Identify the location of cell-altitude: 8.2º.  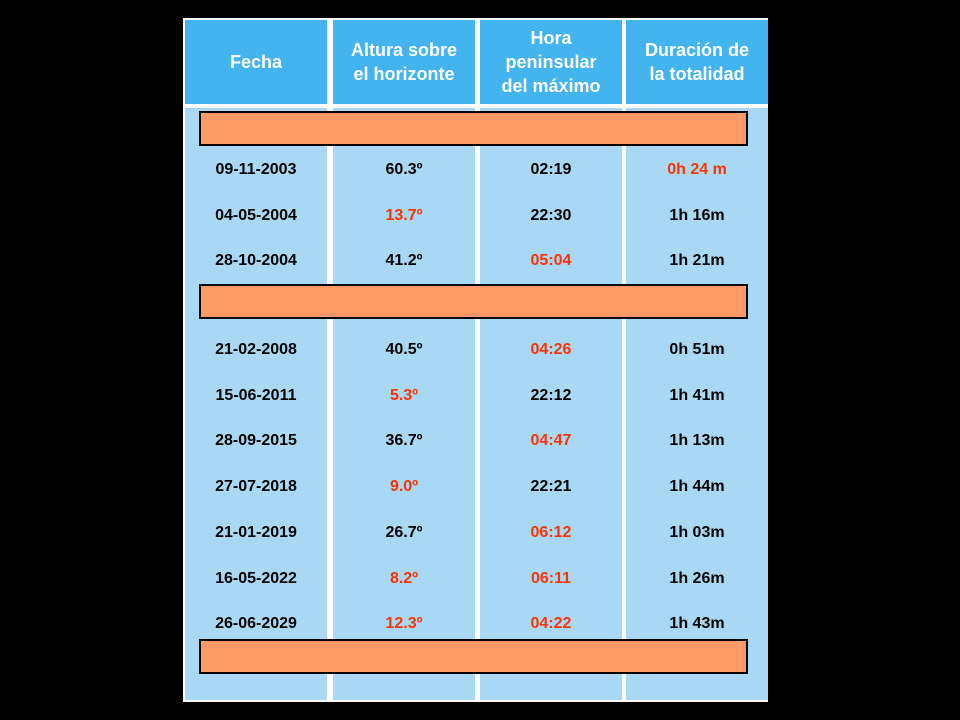
(404, 578).